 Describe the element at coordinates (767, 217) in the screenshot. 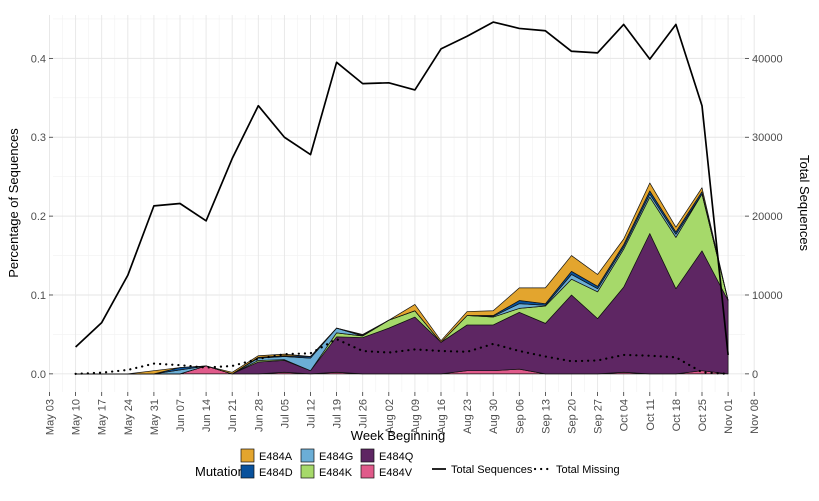

I see `y-right-tick-label: 20000` at that location.